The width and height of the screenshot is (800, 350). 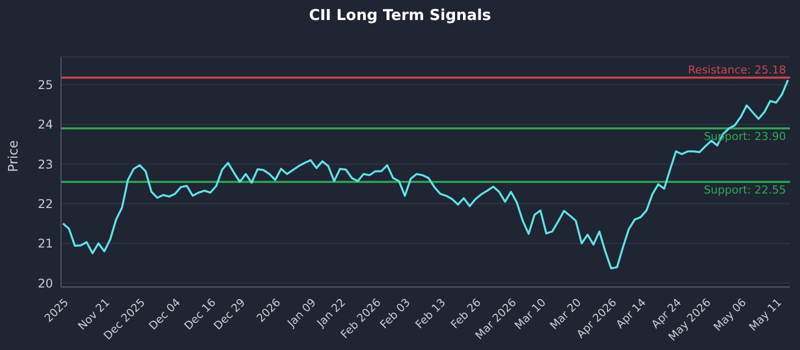 I want to click on y-tick-label: 25, so click(x=45, y=85).